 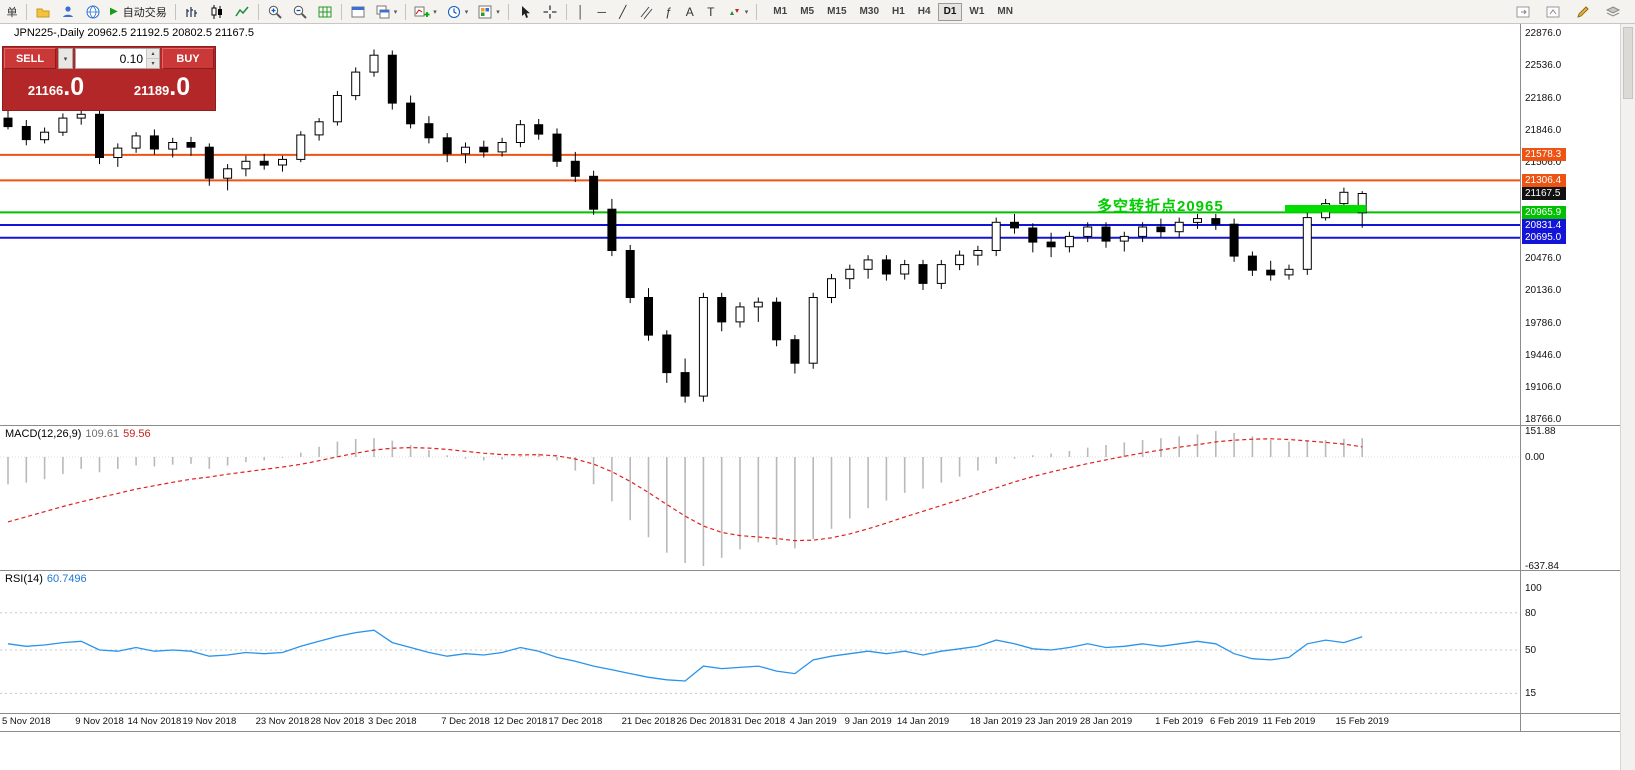 I want to click on date-axis-label: 18 Jan 2019, so click(x=996, y=721).